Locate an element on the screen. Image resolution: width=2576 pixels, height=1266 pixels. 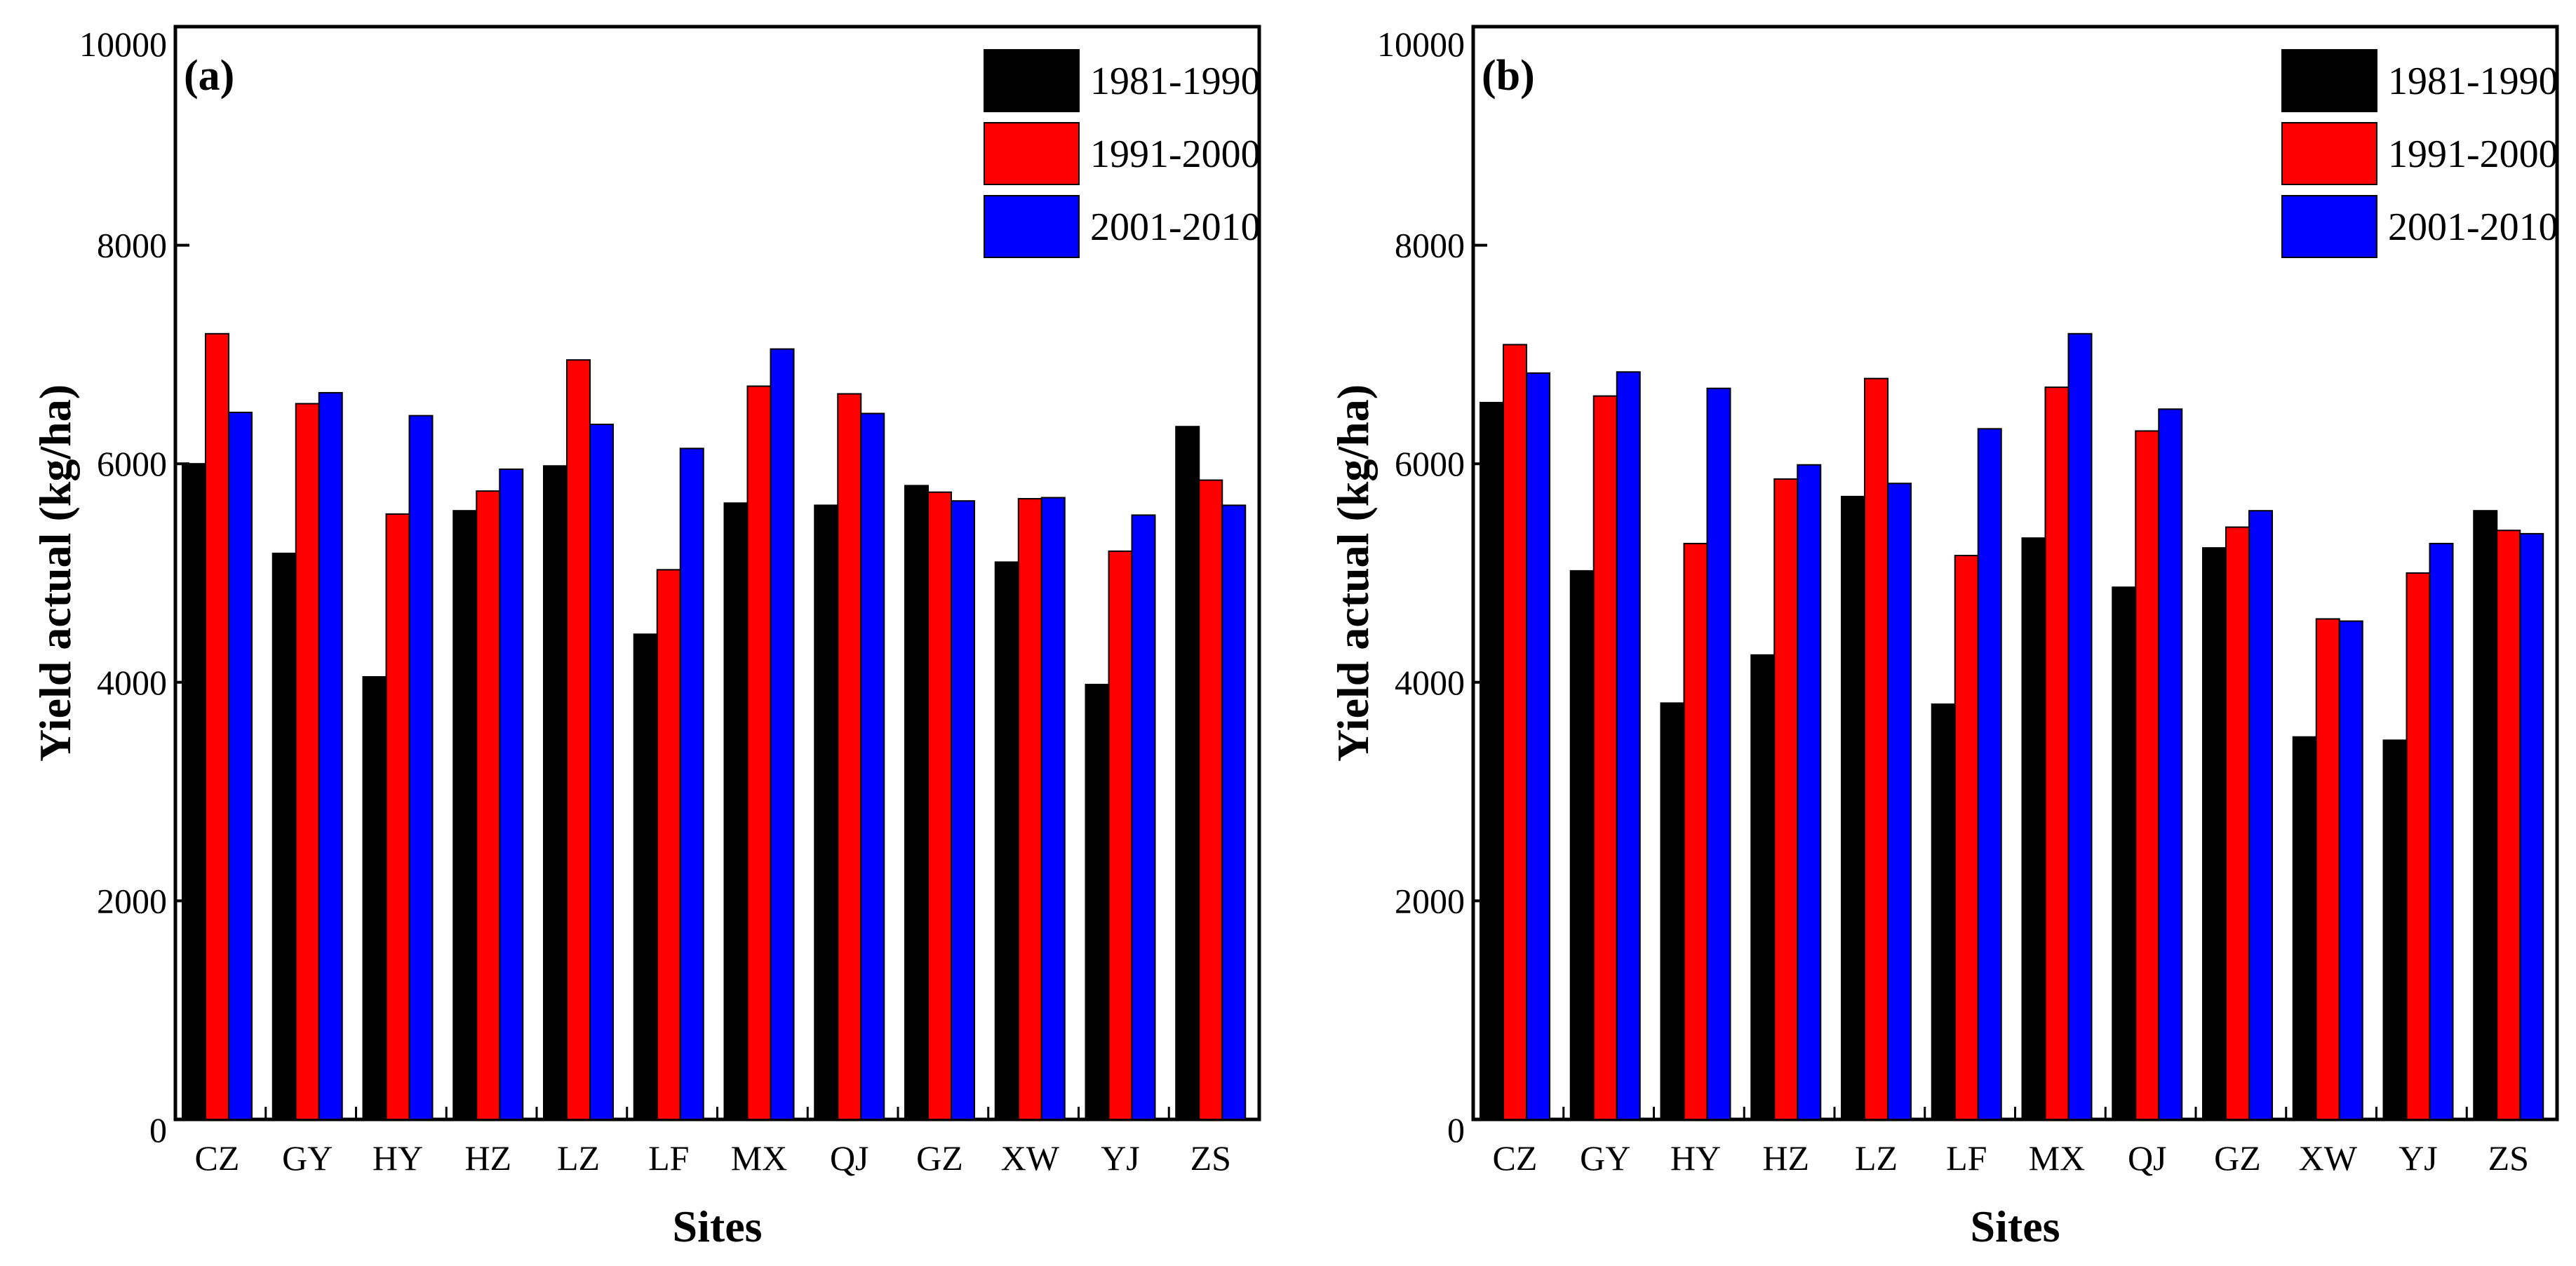
panel-label: (b) is located at coordinates (1508, 76).